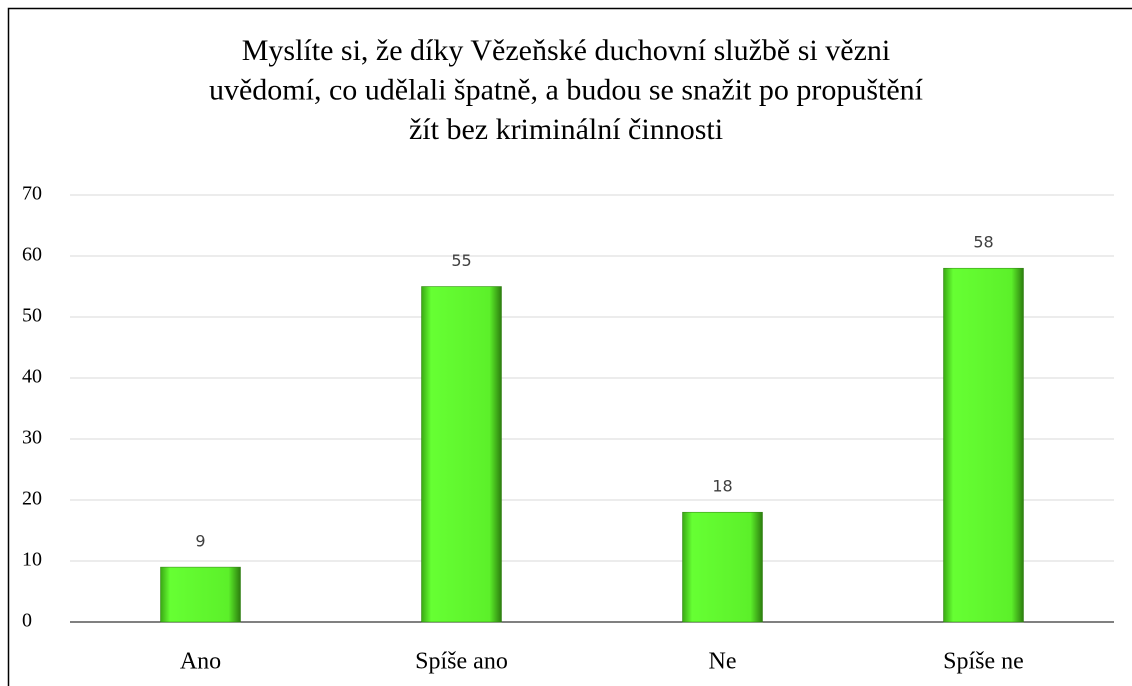  Describe the element at coordinates (200, 541) in the screenshot. I see `value-label: 9` at that location.